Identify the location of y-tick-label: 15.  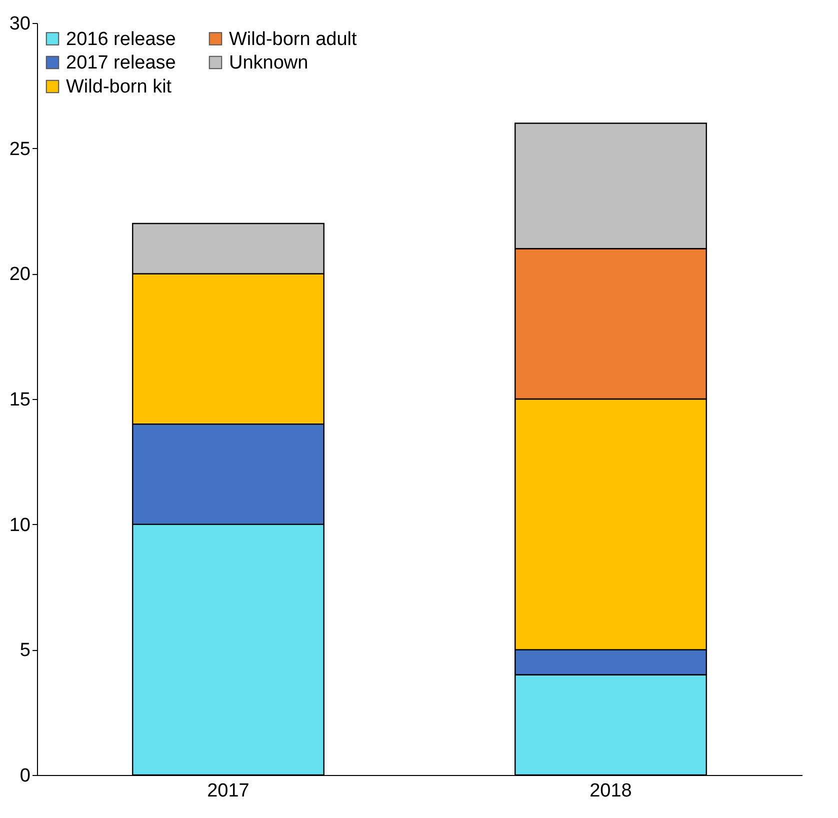
(19, 400).